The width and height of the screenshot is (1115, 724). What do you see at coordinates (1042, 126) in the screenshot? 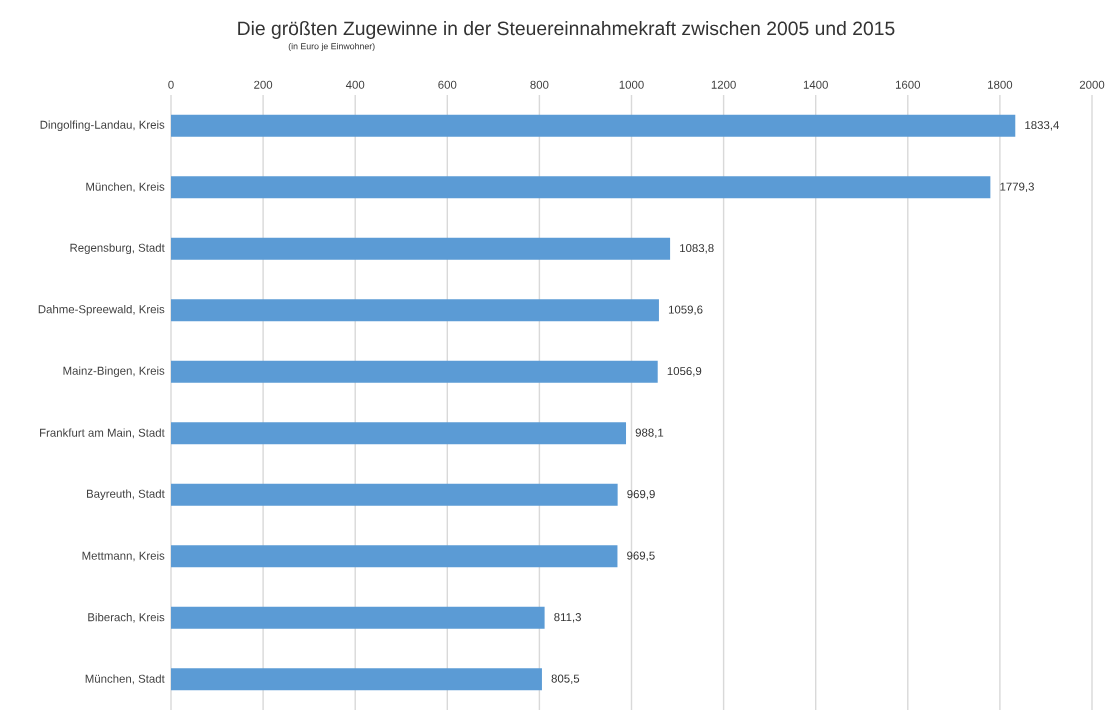
I see `data-label: 1833,4` at bounding box center [1042, 126].